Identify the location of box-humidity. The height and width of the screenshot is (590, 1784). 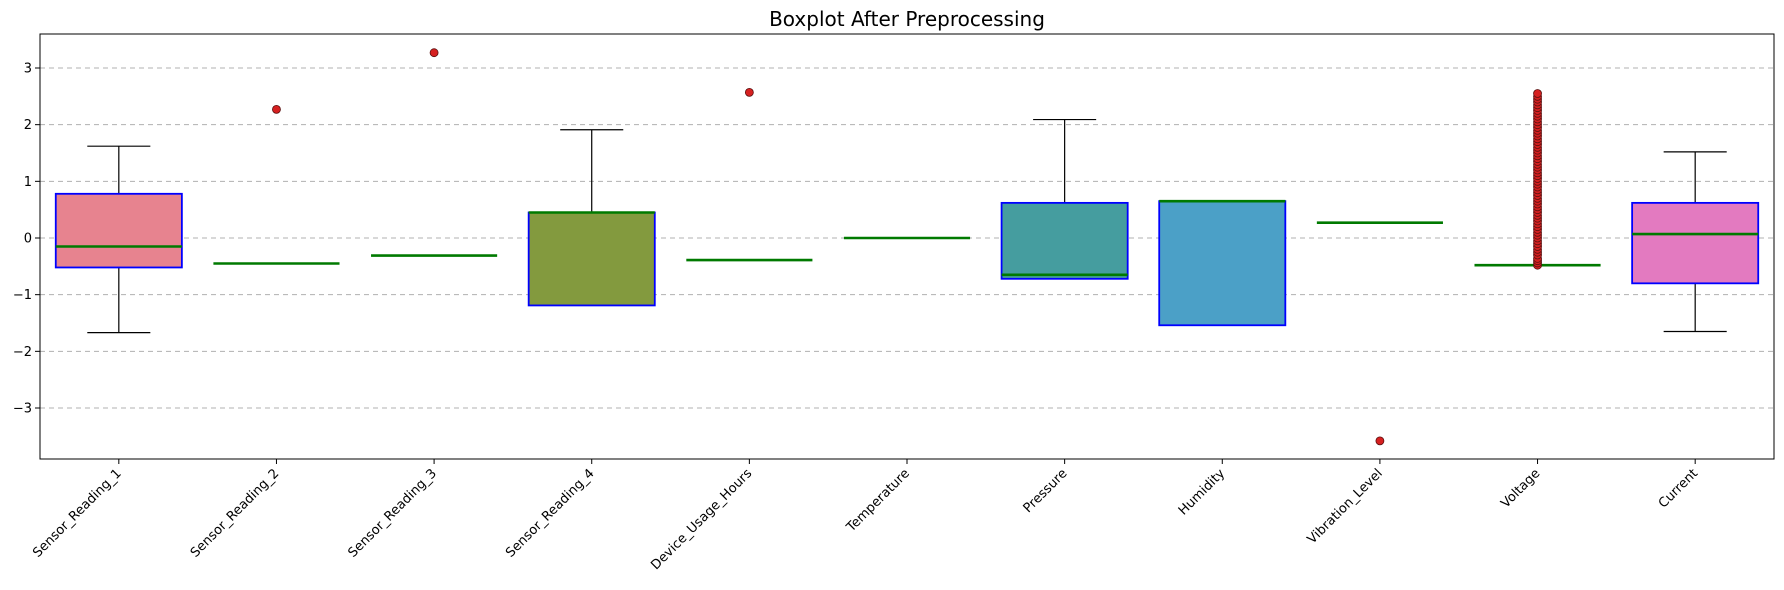
(1222, 263).